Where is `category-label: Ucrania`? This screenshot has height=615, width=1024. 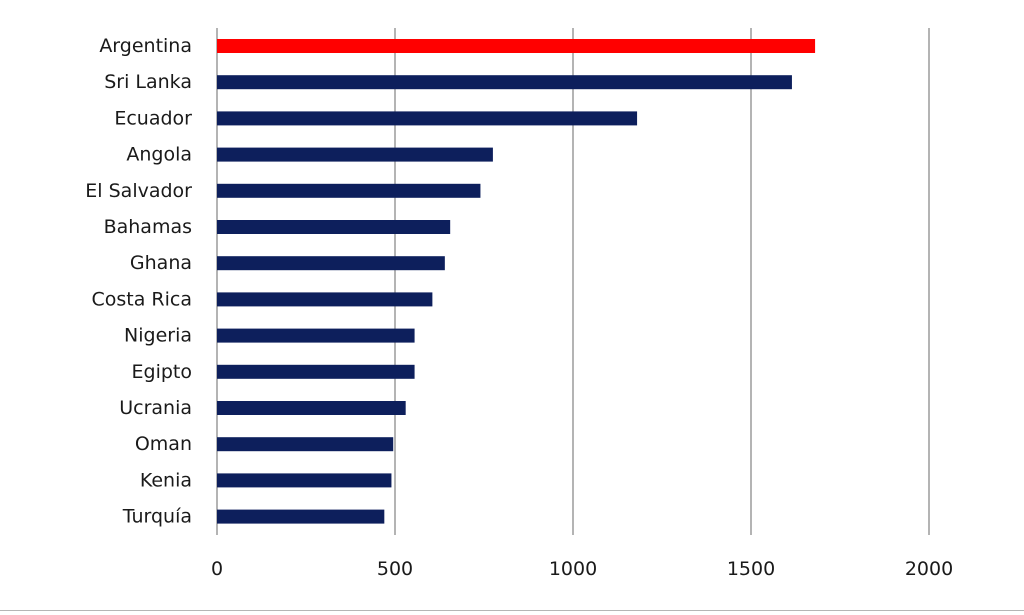 category-label: Ucrania is located at coordinates (155, 408).